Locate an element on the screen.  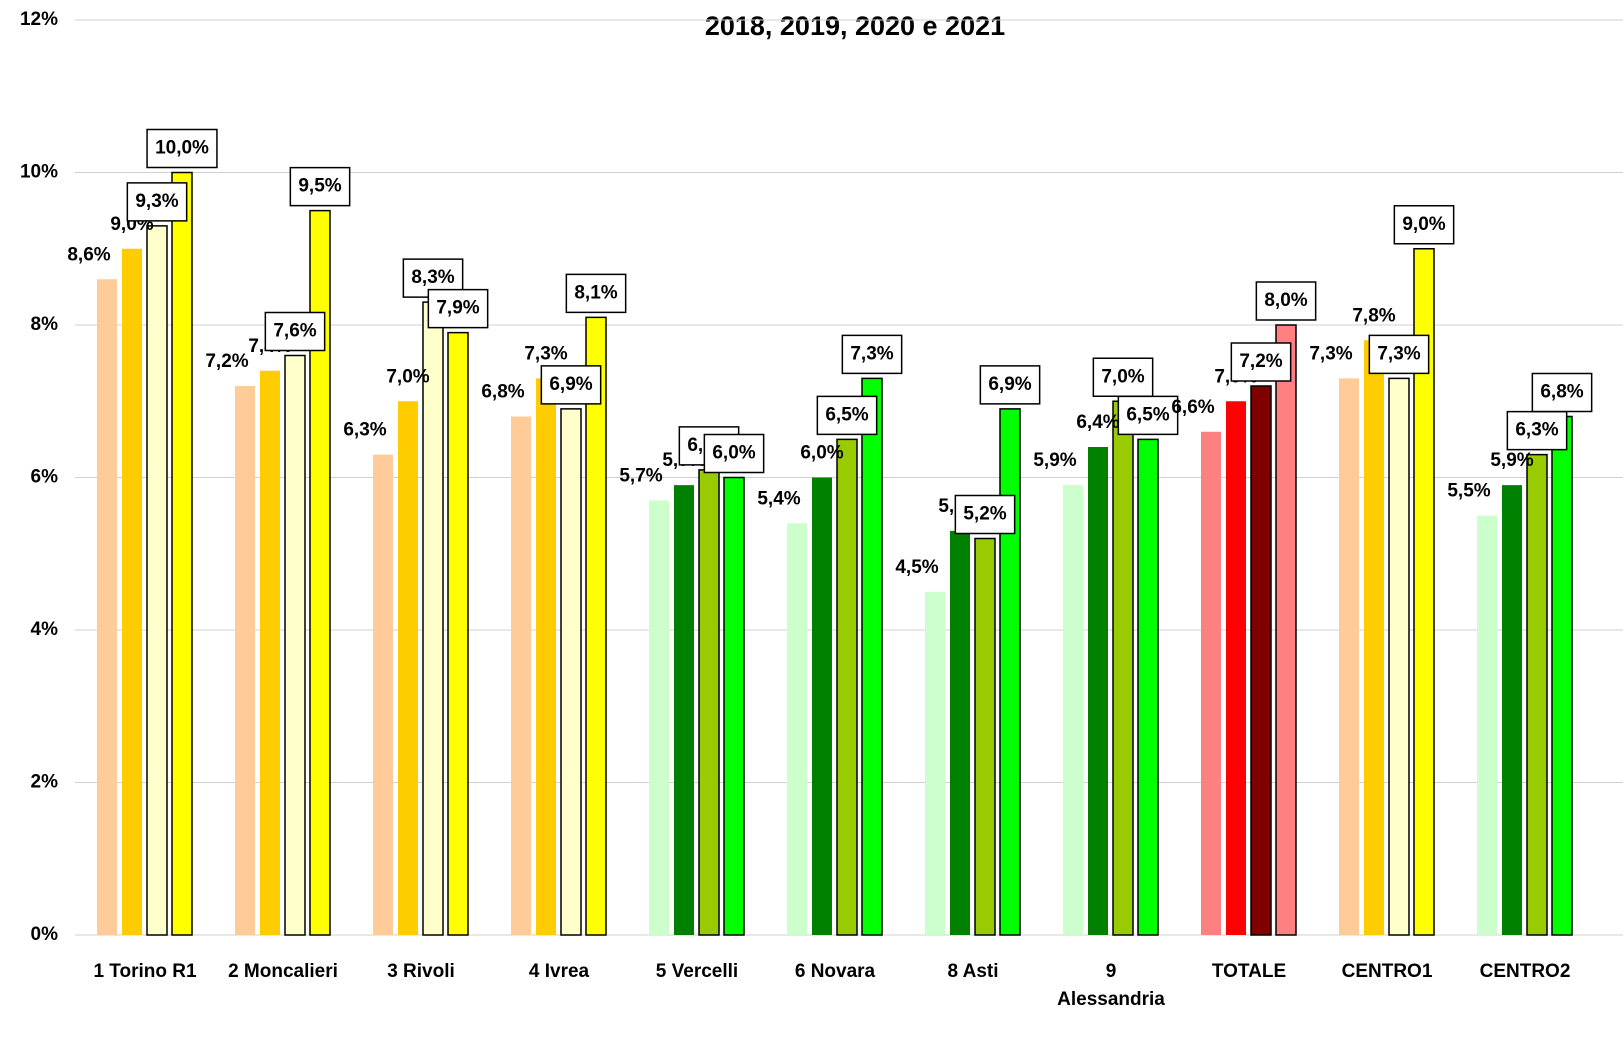
x-tick-label: 4 Ivrea is located at coordinates (559, 971).